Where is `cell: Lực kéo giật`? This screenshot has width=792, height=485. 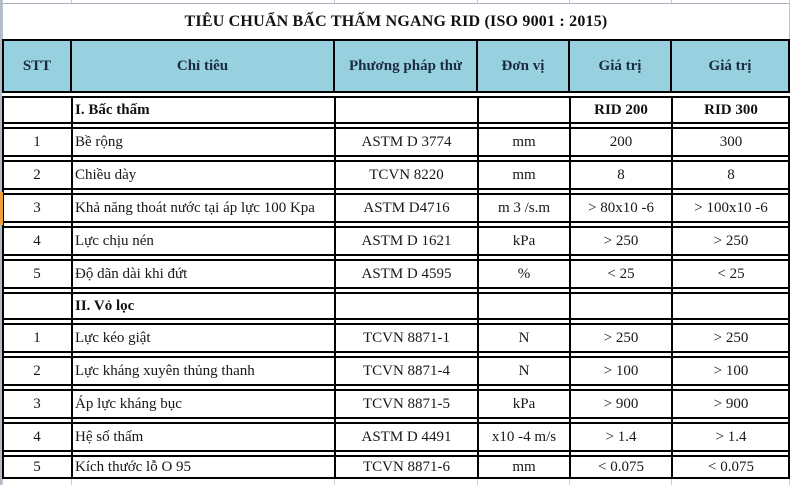 cell: Lực kéo giật is located at coordinates (113, 337).